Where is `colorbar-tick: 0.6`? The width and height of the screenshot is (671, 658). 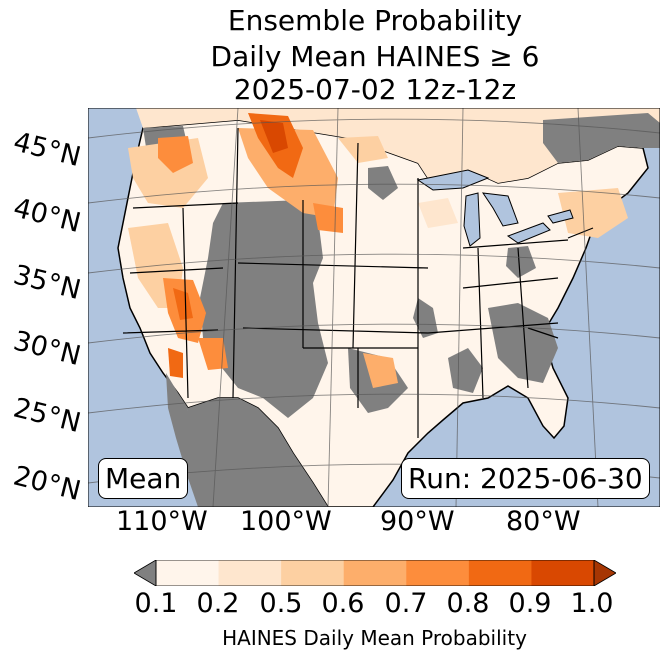
colorbar-tick: 0.6 is located at coordinates (343, 603).